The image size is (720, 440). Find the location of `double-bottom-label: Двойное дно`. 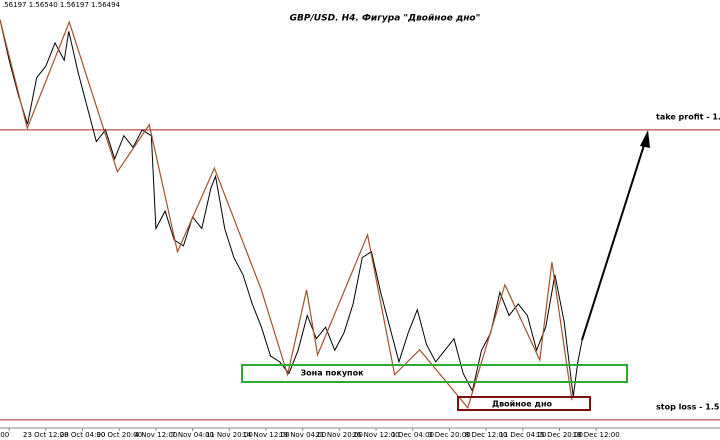

double-bottom-label: Двойное дно is located at coordinates (522, 404).